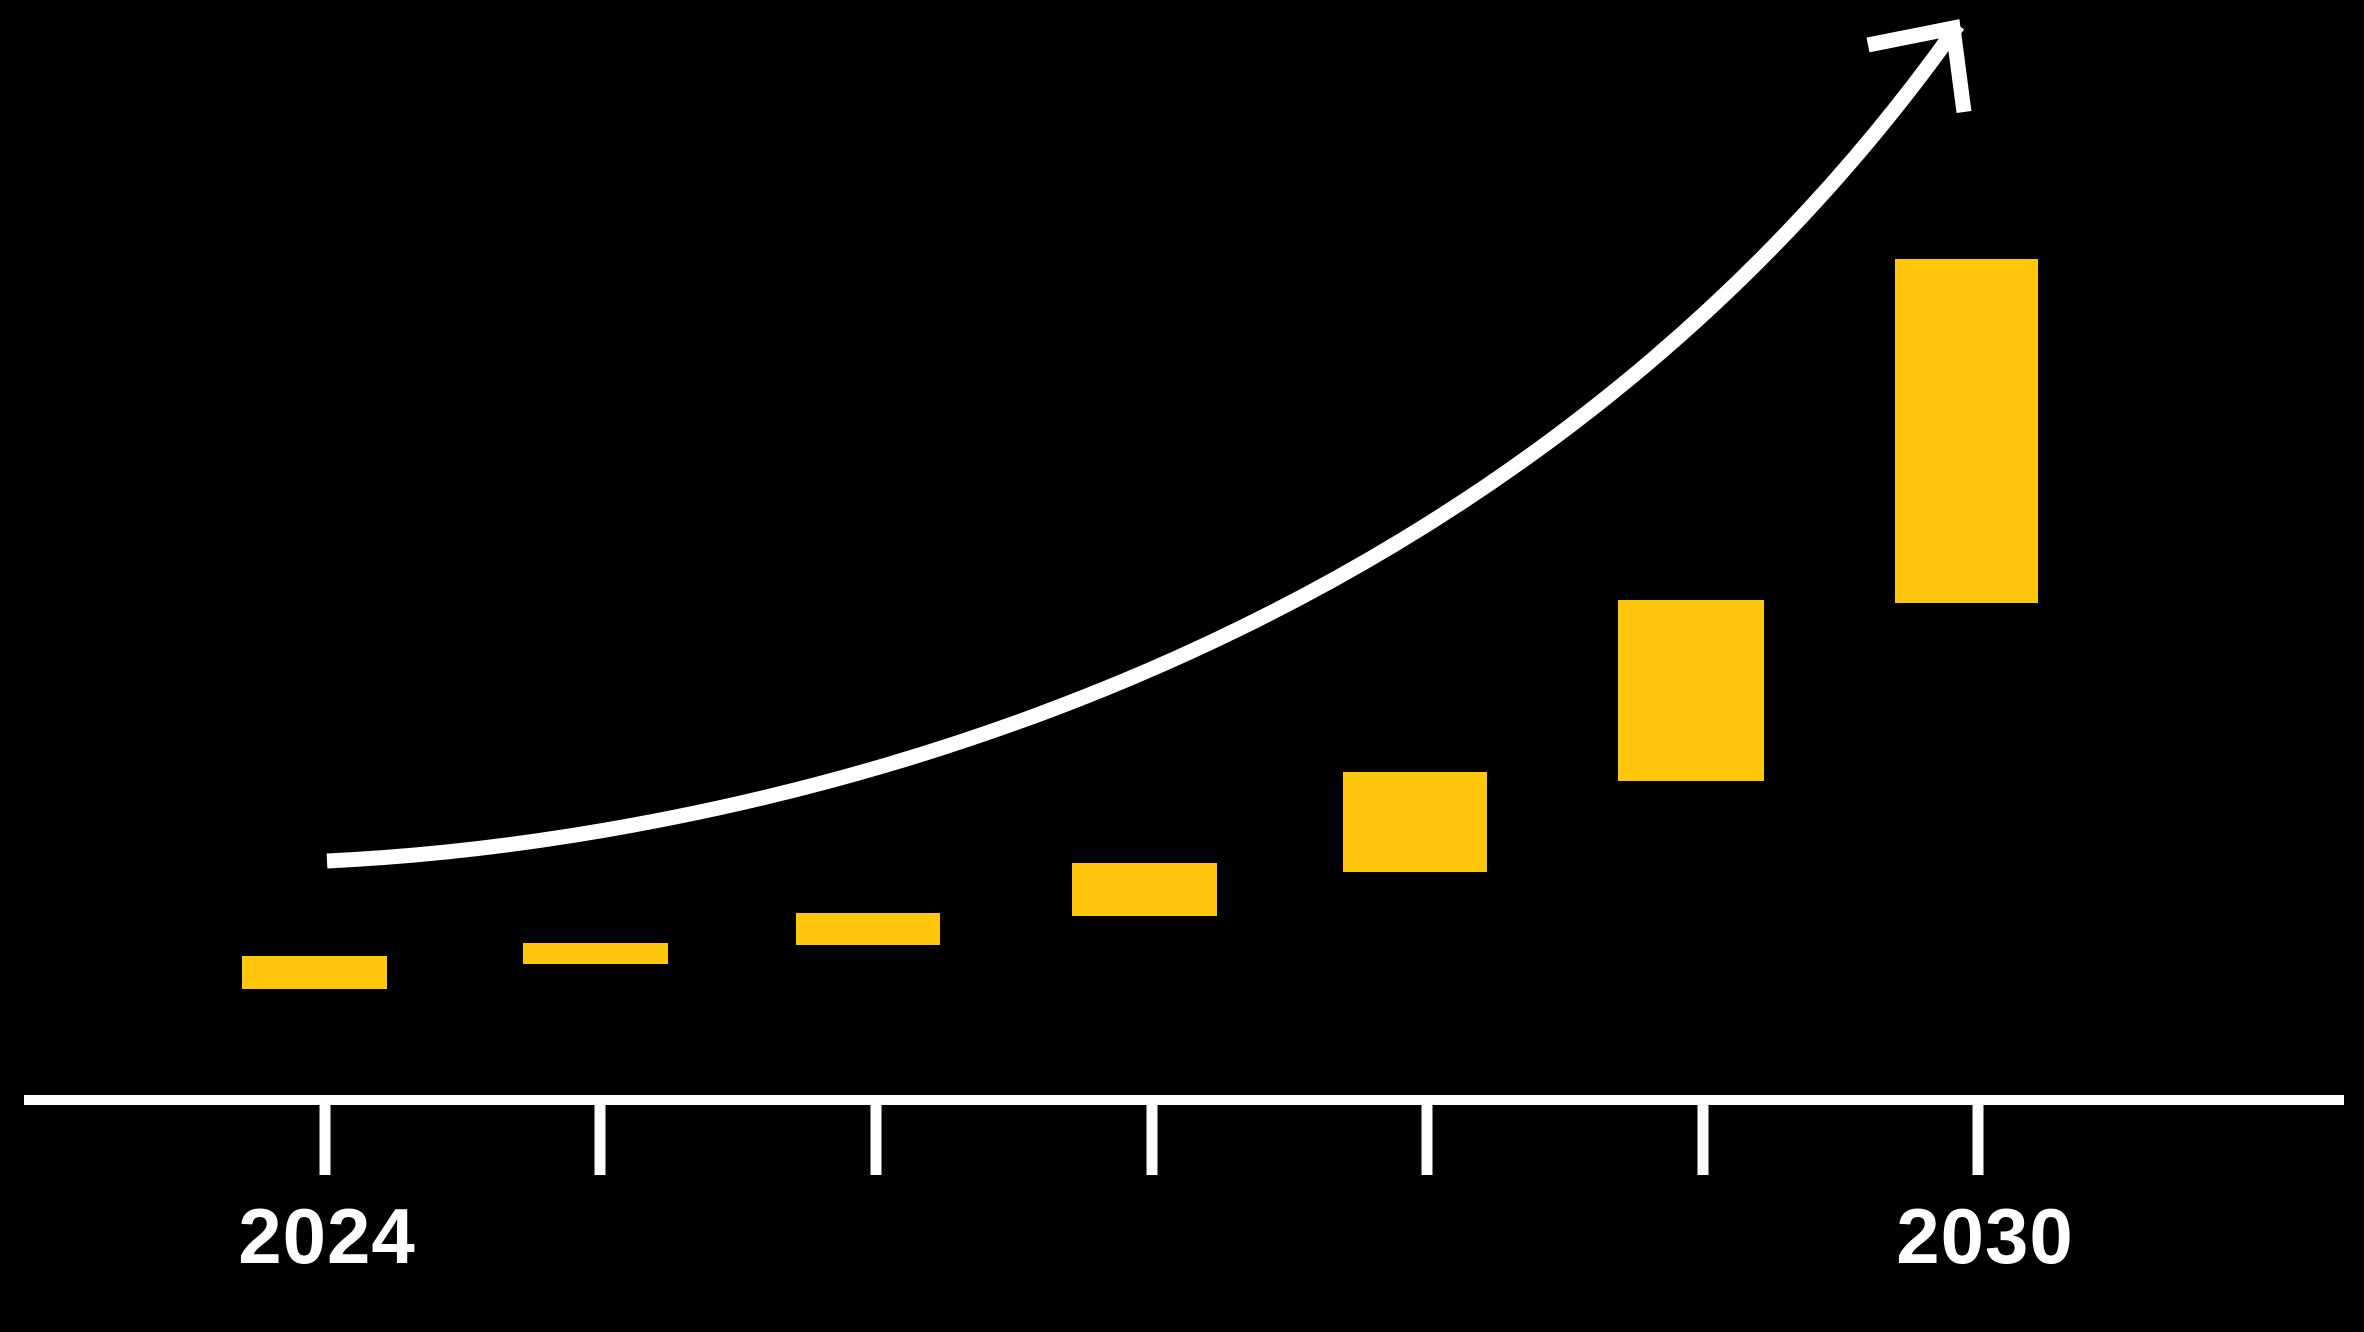  Describe the element at coordinates (600, 1140) in the screenshot. I see `tick-2025` at that location.